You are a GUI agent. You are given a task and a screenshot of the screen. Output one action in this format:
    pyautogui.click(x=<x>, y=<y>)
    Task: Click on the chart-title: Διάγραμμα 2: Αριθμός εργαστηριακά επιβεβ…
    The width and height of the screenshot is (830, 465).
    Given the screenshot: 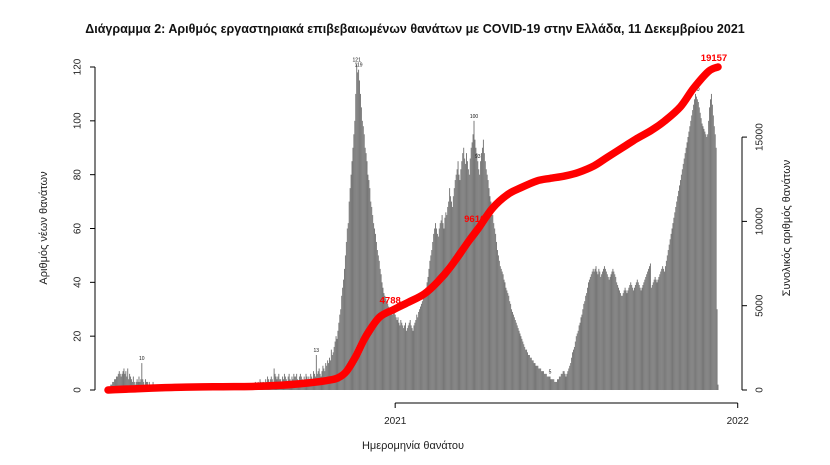 What is the action you would take?
    pyautogui.click(x=415, y=29)
    